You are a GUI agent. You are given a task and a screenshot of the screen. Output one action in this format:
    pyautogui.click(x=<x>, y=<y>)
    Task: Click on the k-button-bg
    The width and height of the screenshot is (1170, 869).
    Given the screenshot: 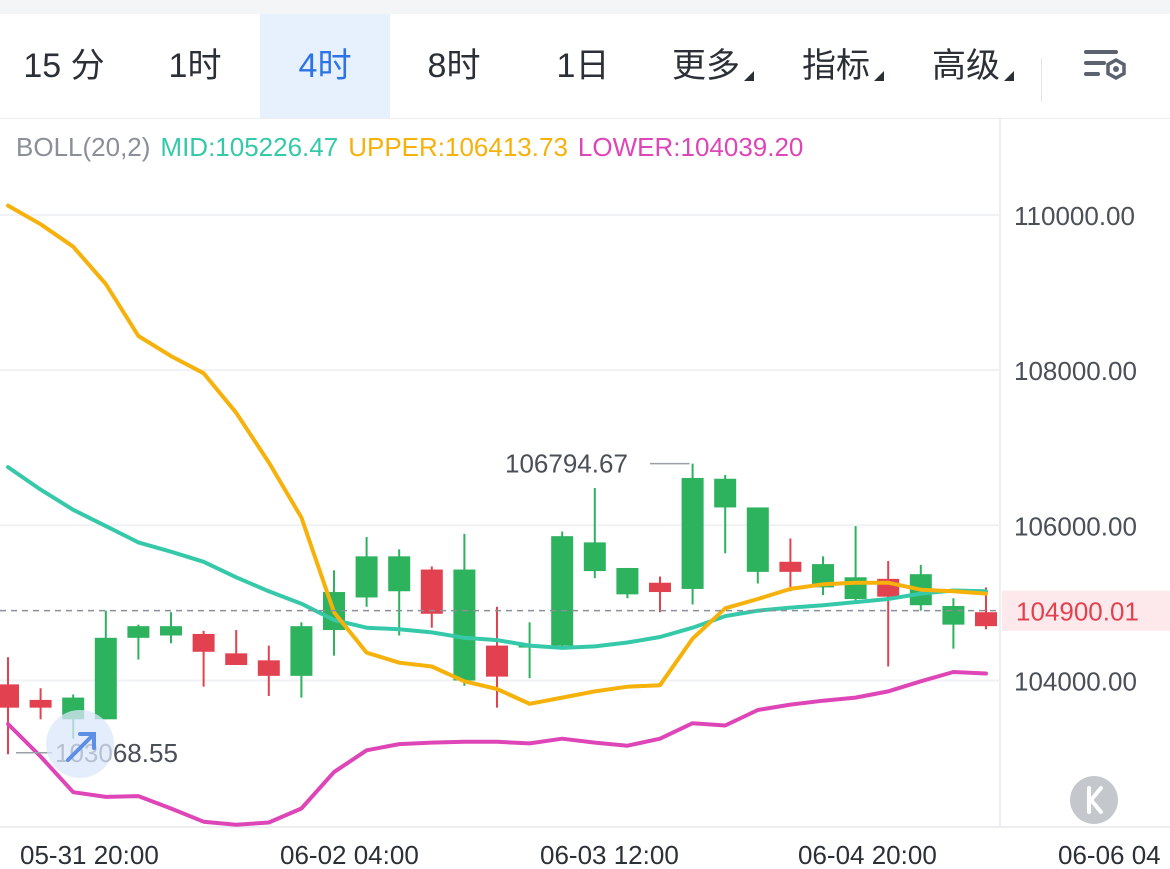 What is the action you would take?
    pyautogui.click(x=1094, y=800)
    